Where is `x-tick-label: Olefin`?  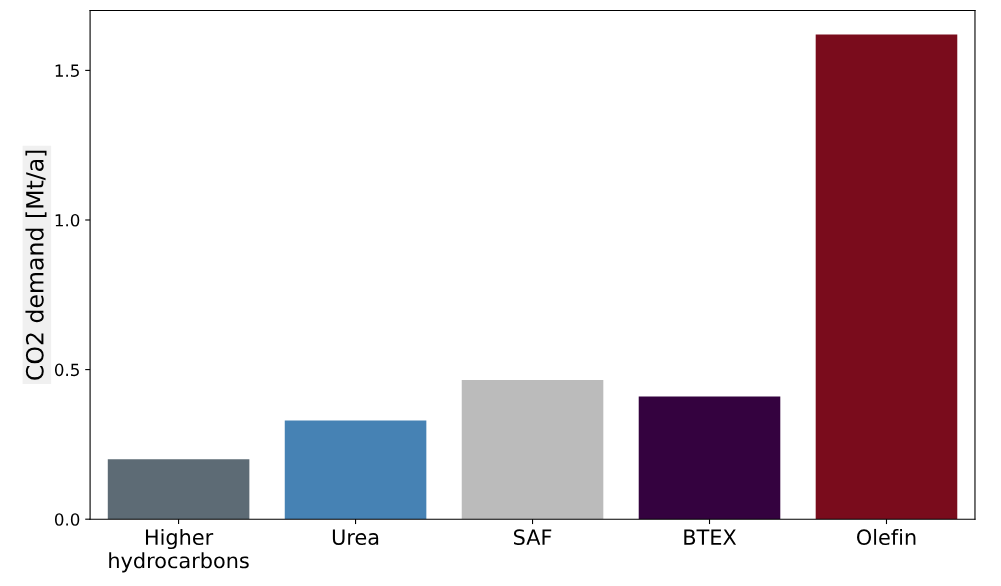 x-tick-label: Olefin is located at coordinates (886, 537).